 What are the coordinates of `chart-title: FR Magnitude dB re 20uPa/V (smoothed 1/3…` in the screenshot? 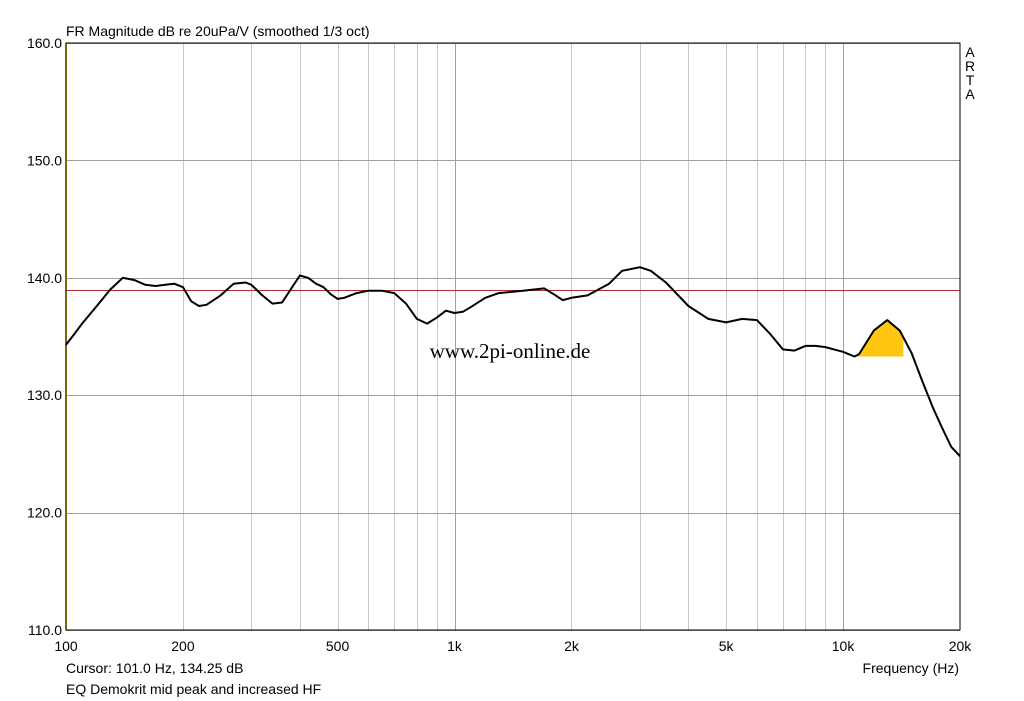 It's located at (218, 31).